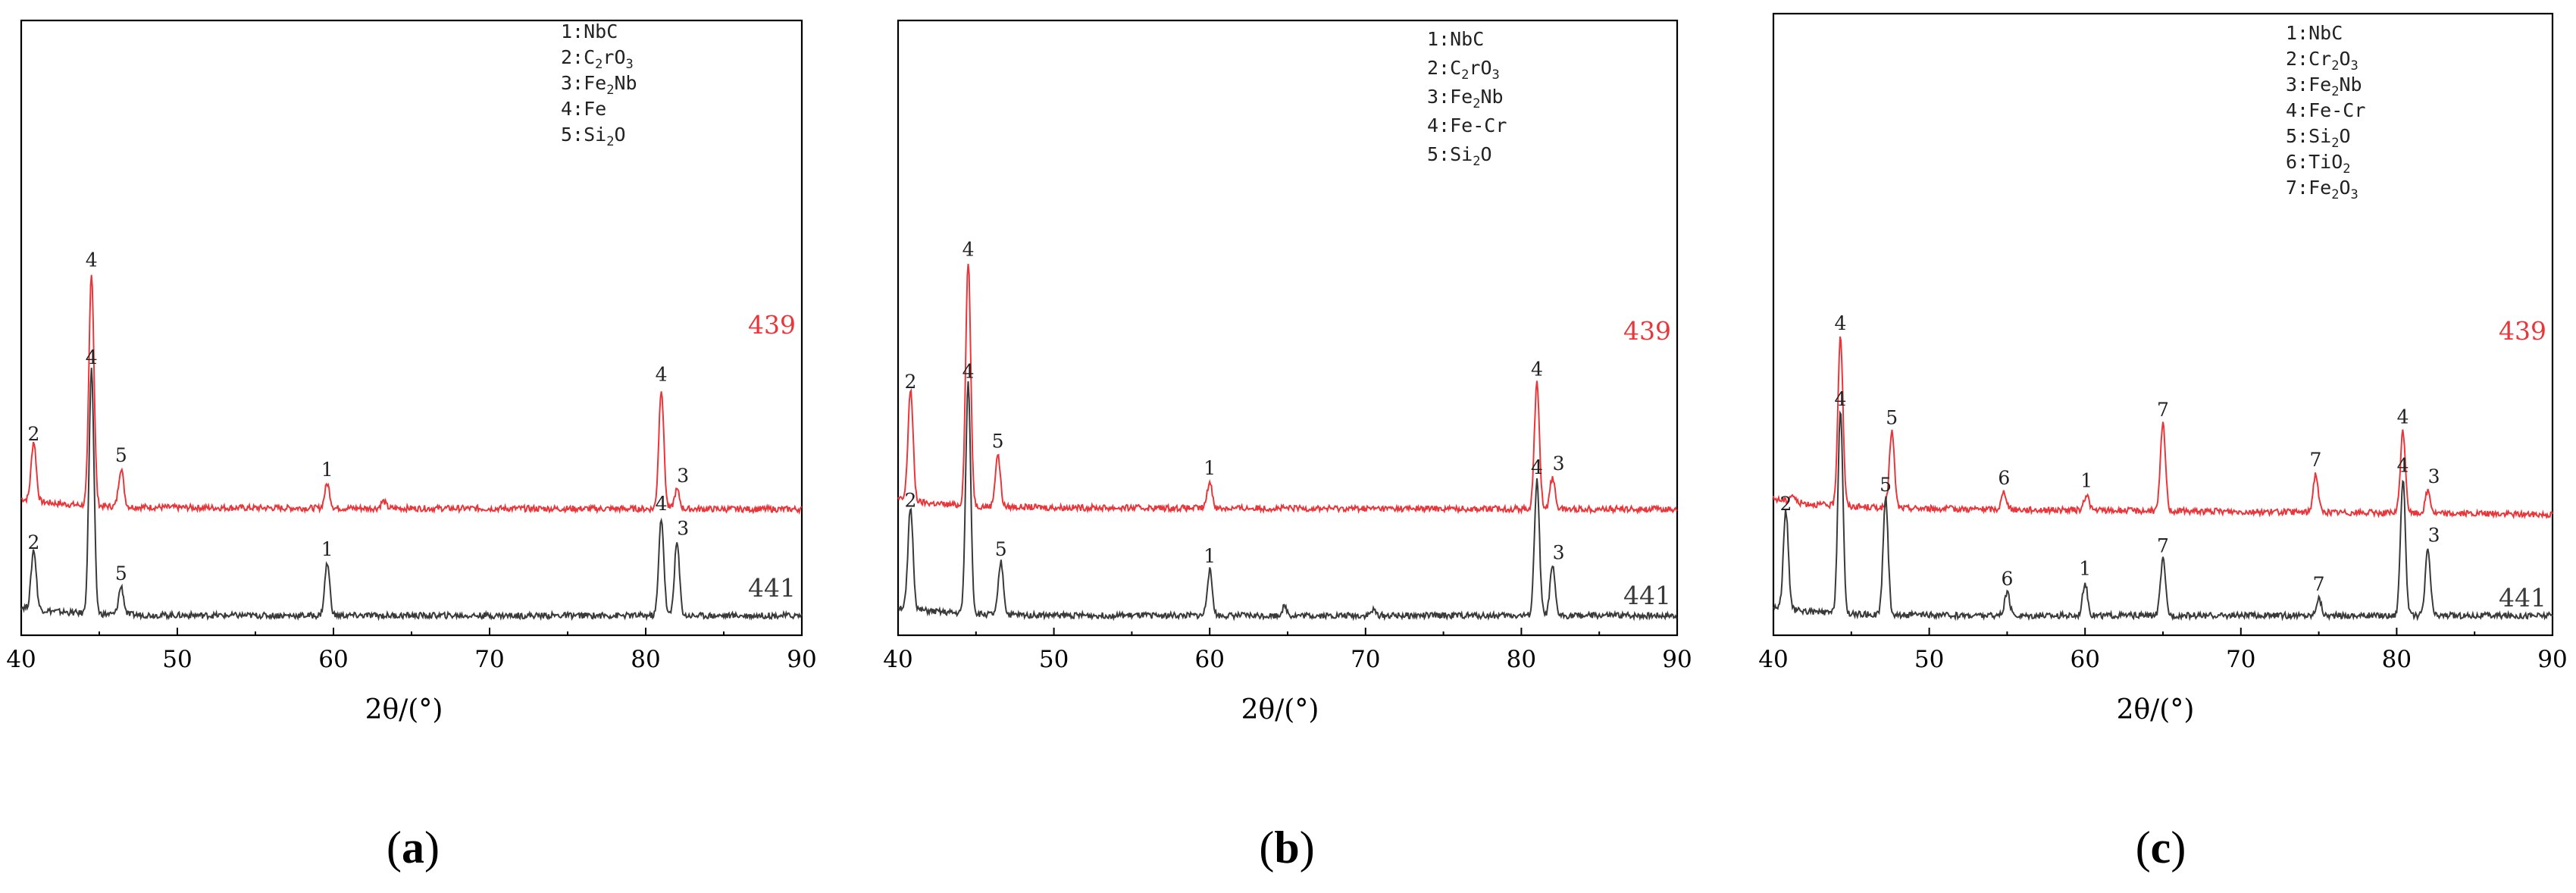 The image size is (2576, 893). I want to click on legend-entry: 2:C2rO3, so click(597, 59).